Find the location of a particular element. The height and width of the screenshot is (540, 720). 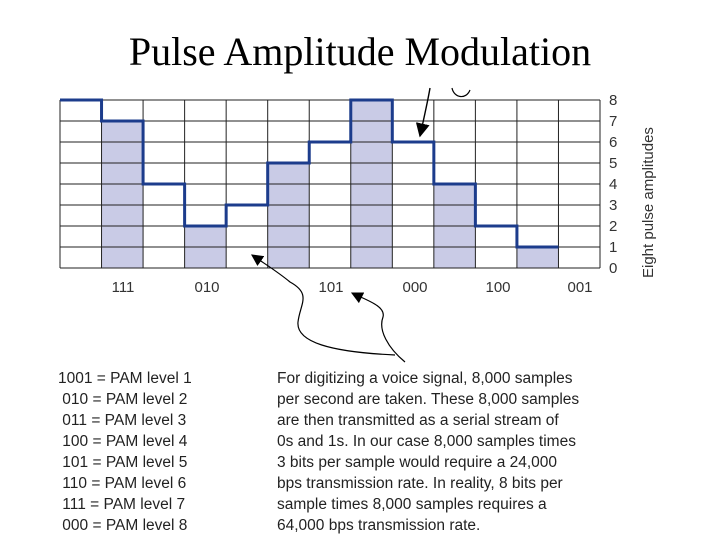

level-tick-label: 4 is located at coordinates (613, 184).